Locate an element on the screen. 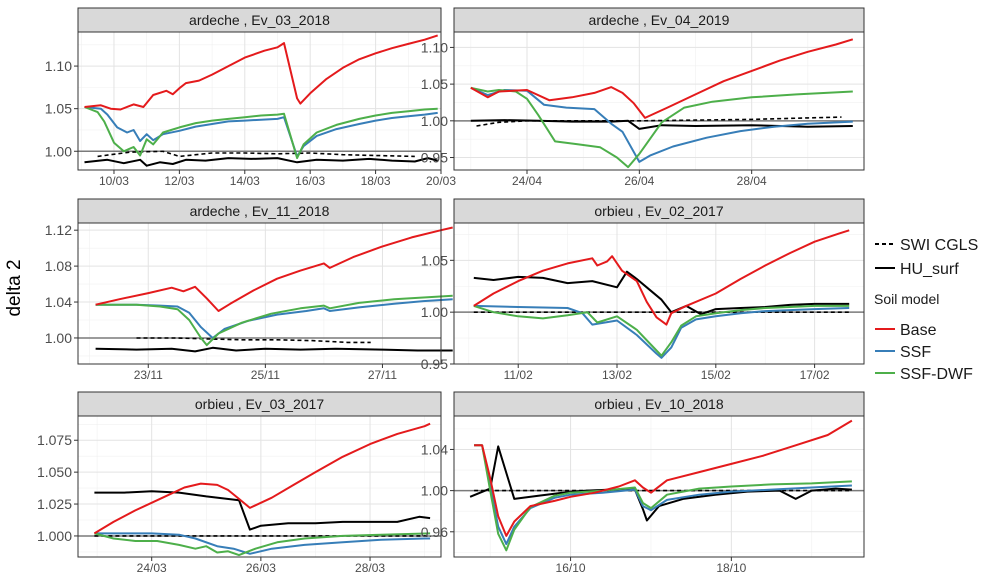 This screenshot has width=998, height=581. panel-title: orbieu , Ev_03_2017 is located at coordinates (259, 404).